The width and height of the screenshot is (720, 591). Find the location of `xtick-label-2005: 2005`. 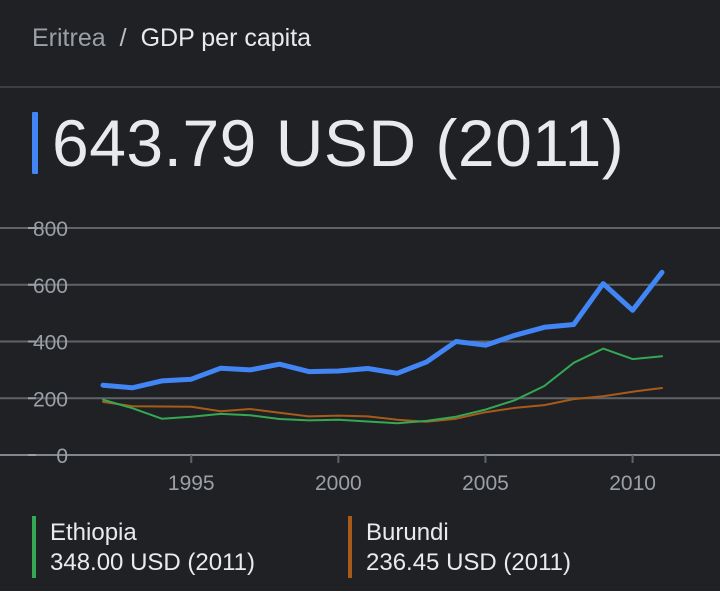

xtick-label-2005: 2005 is located at coordinates (485, 483).